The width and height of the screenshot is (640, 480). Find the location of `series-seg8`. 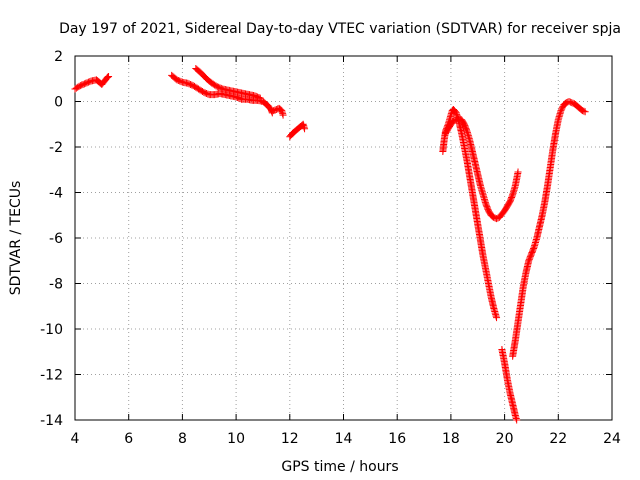

series-seg8 is located at coordinates (509, 384).